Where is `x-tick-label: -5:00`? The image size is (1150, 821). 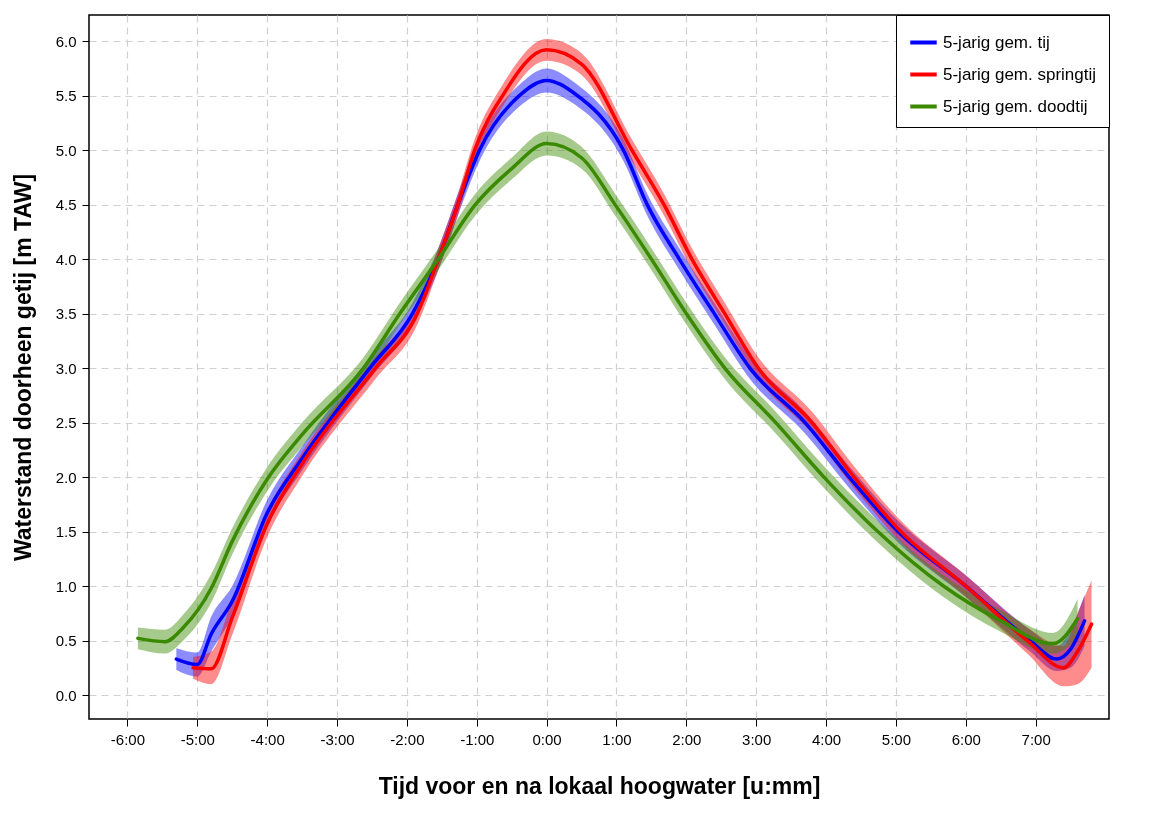 x-tick-label: -5:00 is located at coordinates (197, 739).